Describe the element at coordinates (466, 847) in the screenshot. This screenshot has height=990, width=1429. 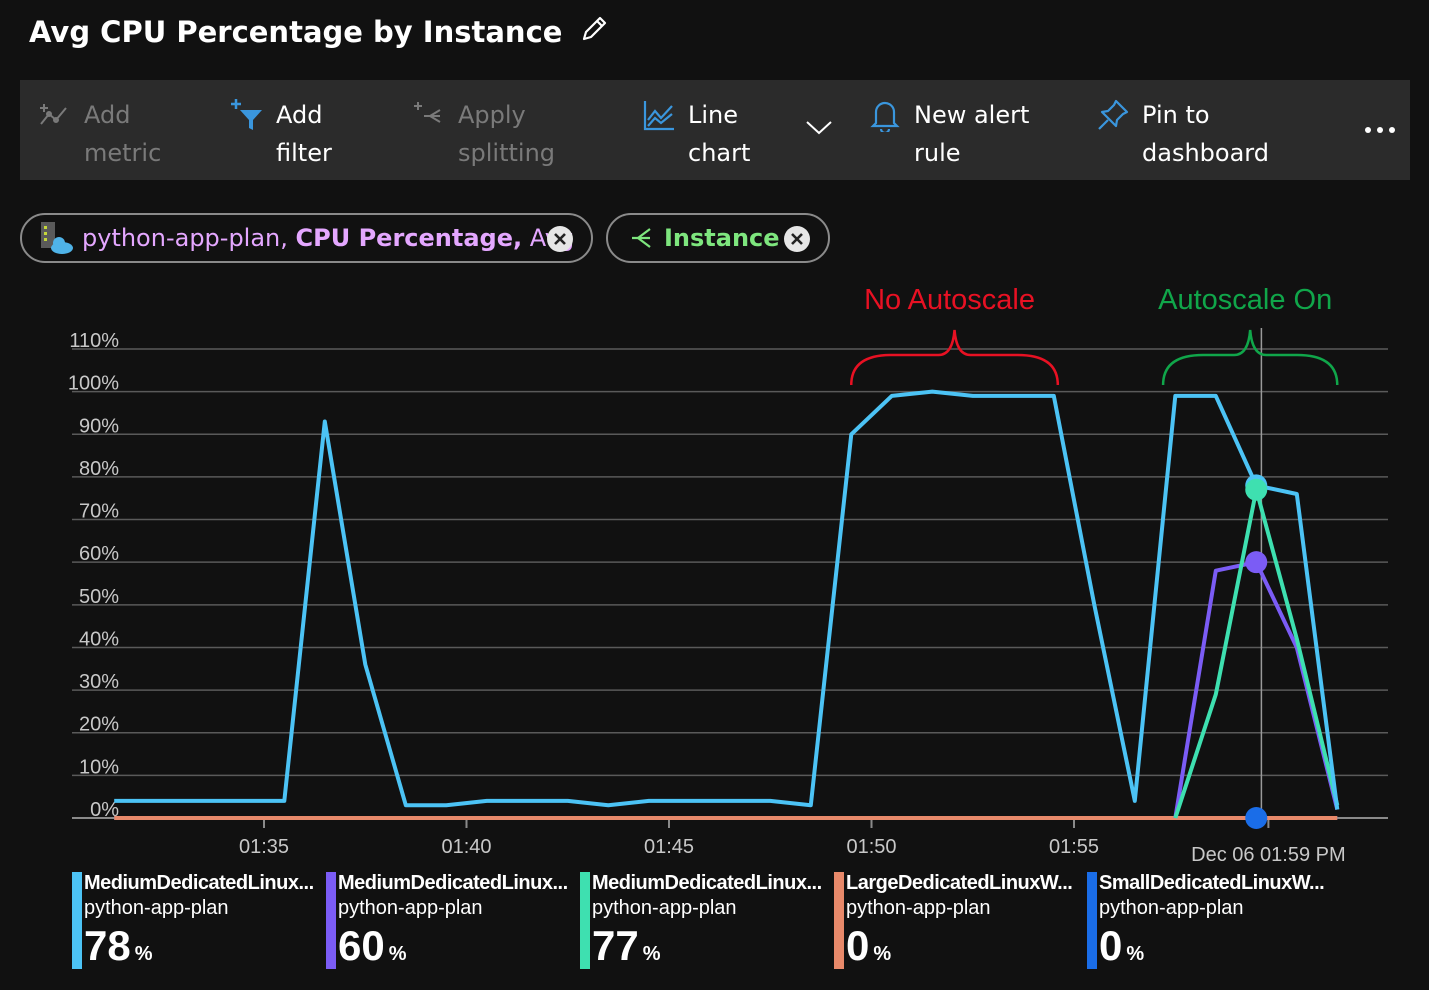
I see `x-tick-label: 01:40` at that location.